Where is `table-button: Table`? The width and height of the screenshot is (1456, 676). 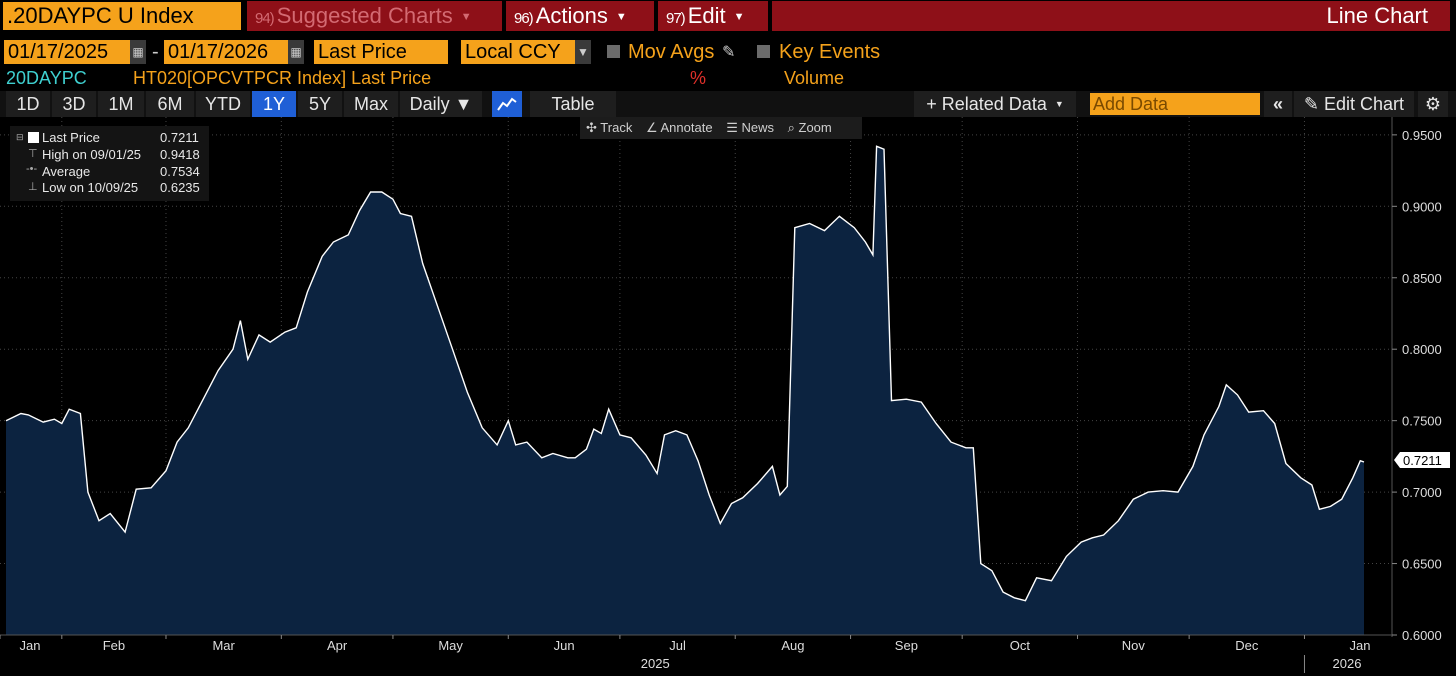 table-button: Table is located at coordinates (573, 104).